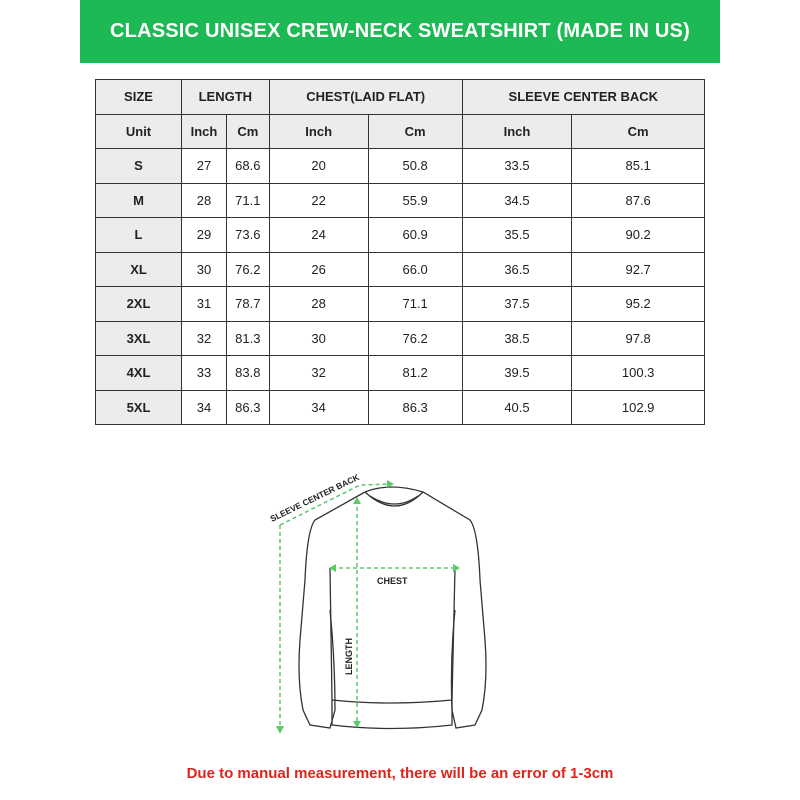  Describe the element at coordinates (138, 407) in the screenshot. I see `size-cell: 5XL` at that location.